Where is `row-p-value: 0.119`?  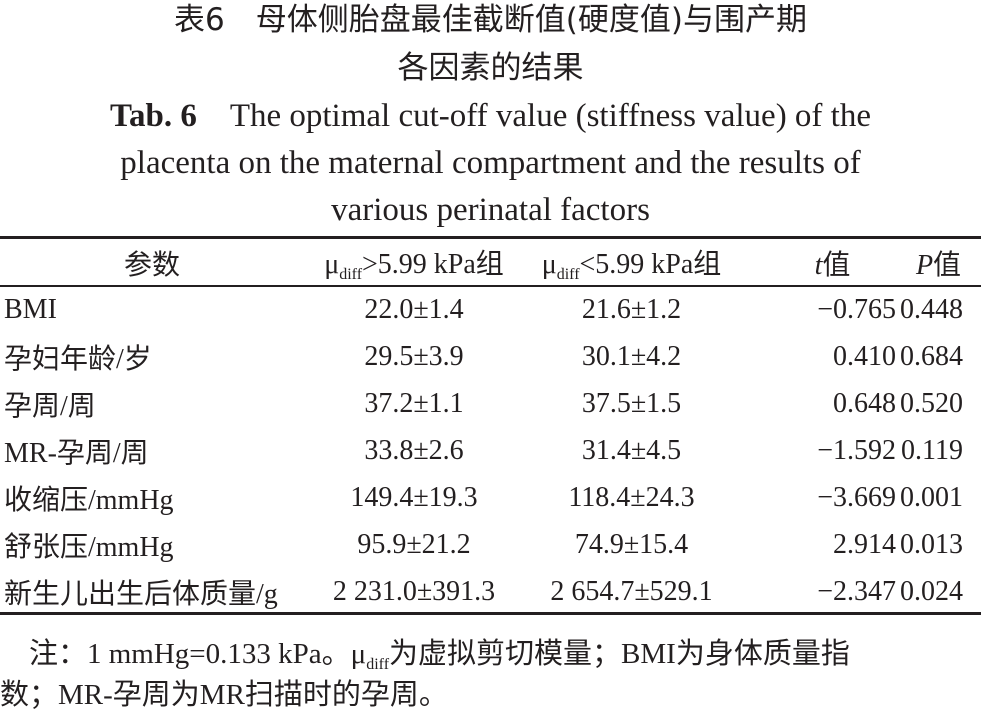
row-p-value: 0.119 is located at coordinates (932, 450).